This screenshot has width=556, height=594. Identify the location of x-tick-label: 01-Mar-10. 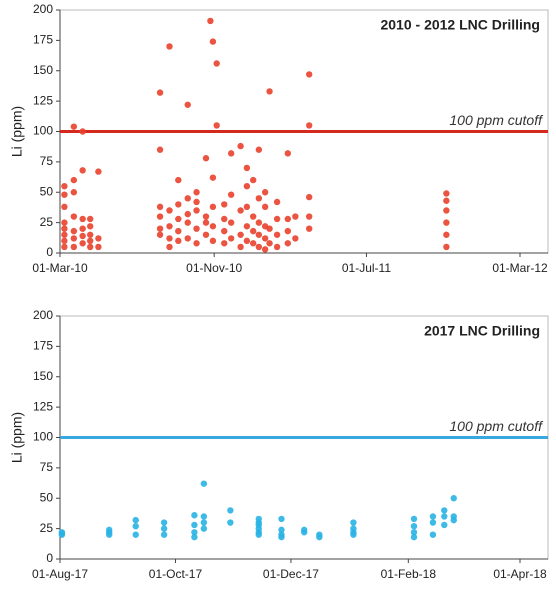
(60, 268).